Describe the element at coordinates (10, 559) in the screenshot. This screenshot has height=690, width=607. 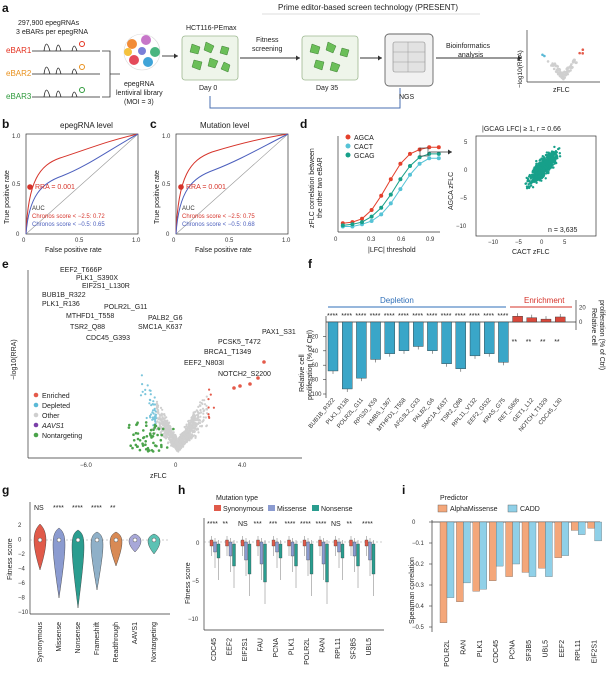
I see `panel-g-ylabel: Fitness score` at that location.